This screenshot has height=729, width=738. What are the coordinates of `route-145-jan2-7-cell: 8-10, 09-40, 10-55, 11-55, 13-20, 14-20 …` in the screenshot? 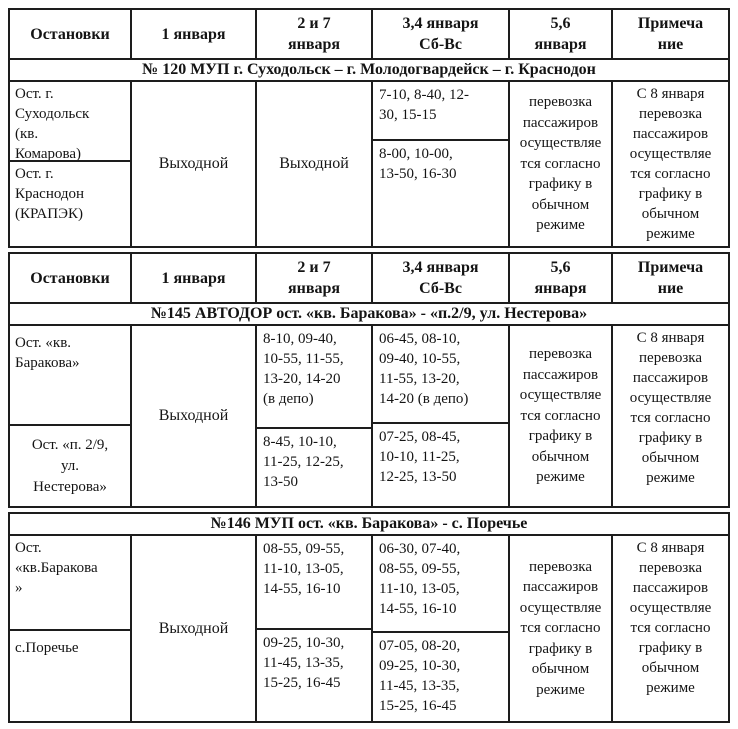 It's located at (315, 416).